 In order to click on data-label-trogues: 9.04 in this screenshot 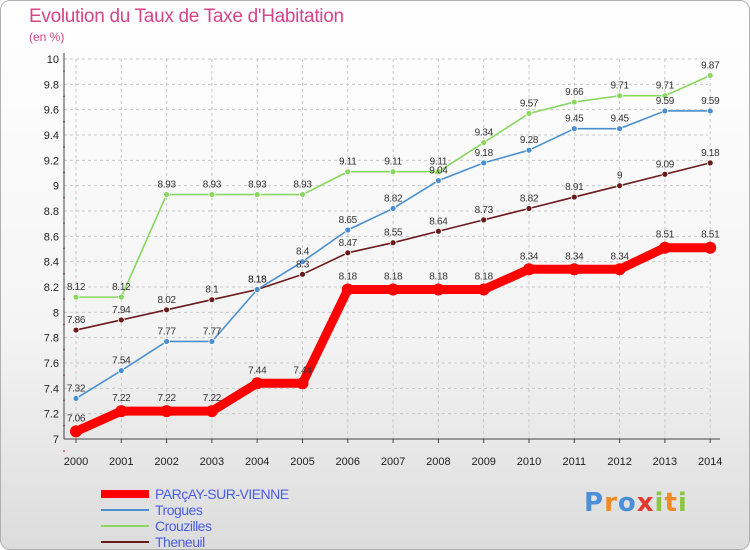, I will do `click(438, 171)`.